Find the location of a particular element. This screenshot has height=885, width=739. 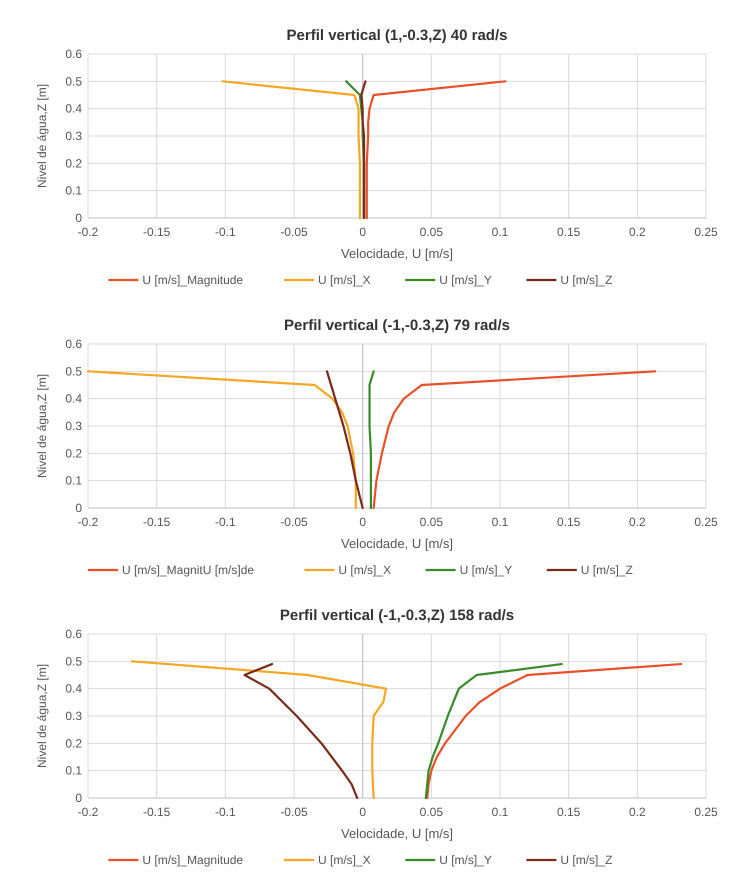

chart-title: Perfil vertical (-1,-0.3,Z) 158 rad/s is located at coordinates (397, 615).